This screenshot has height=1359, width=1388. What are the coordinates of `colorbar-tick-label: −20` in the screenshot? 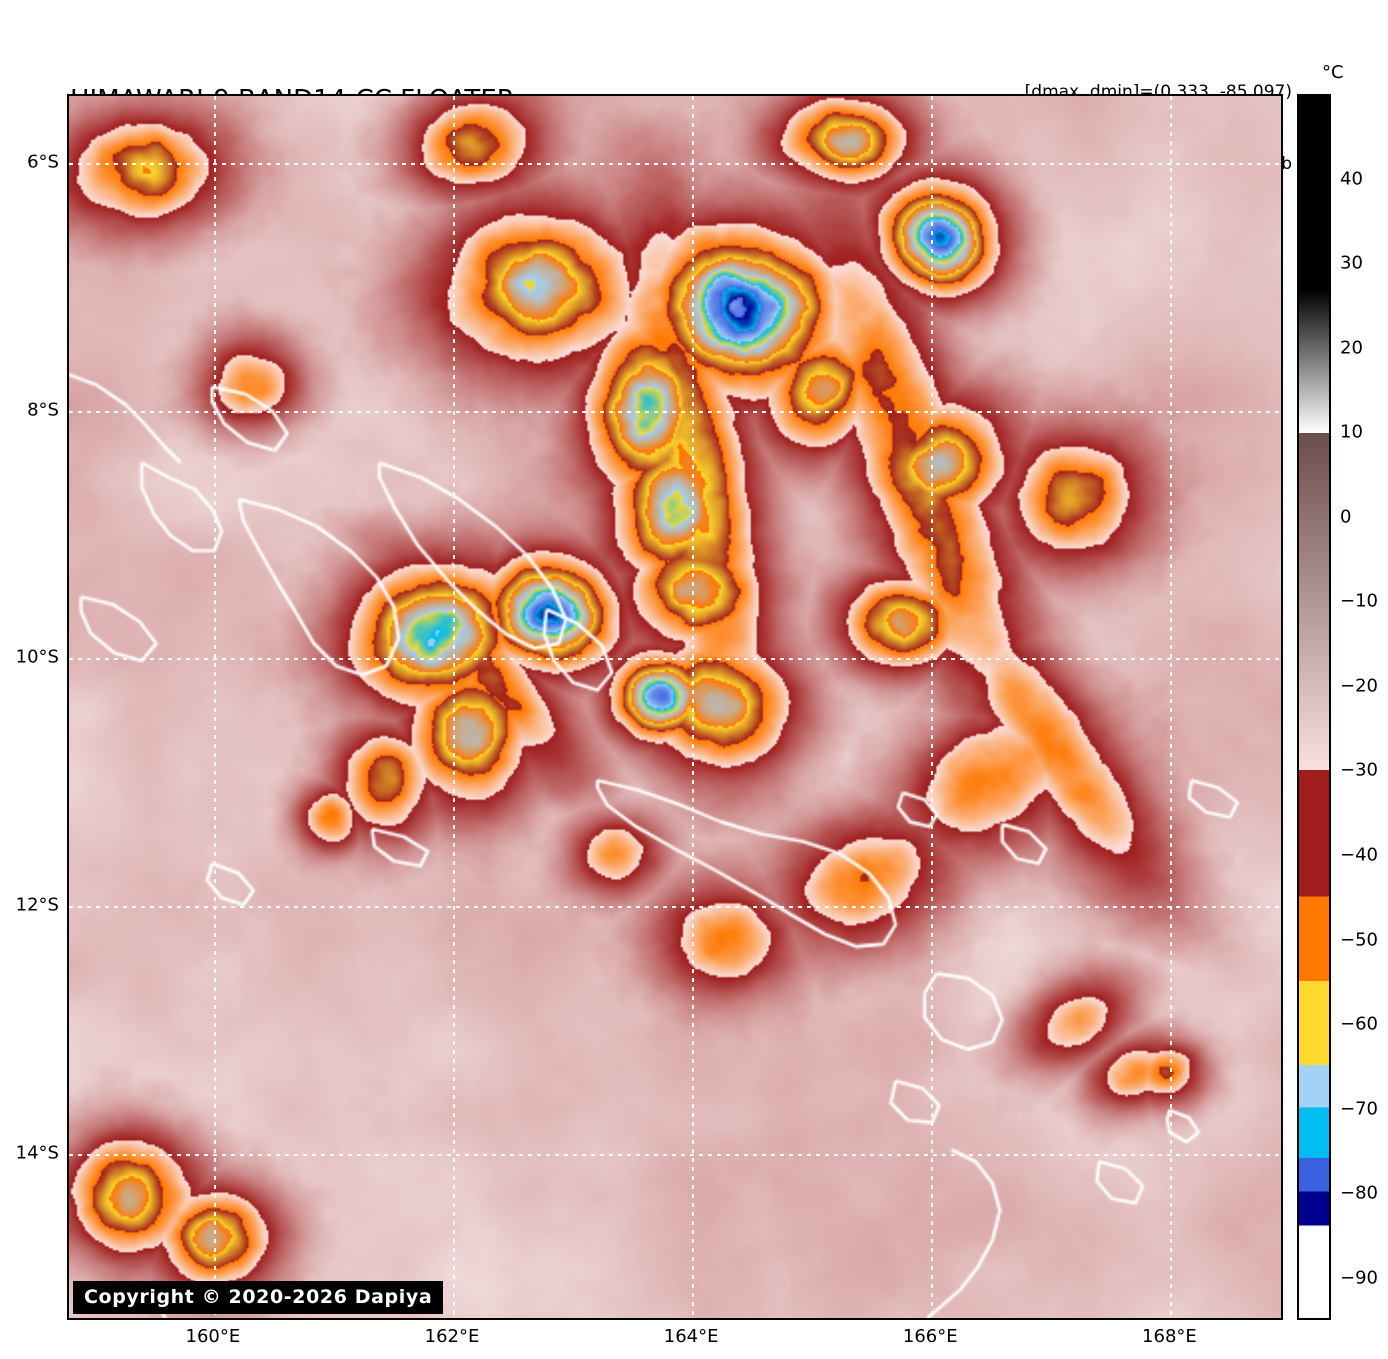 It's located at (1359, 686).